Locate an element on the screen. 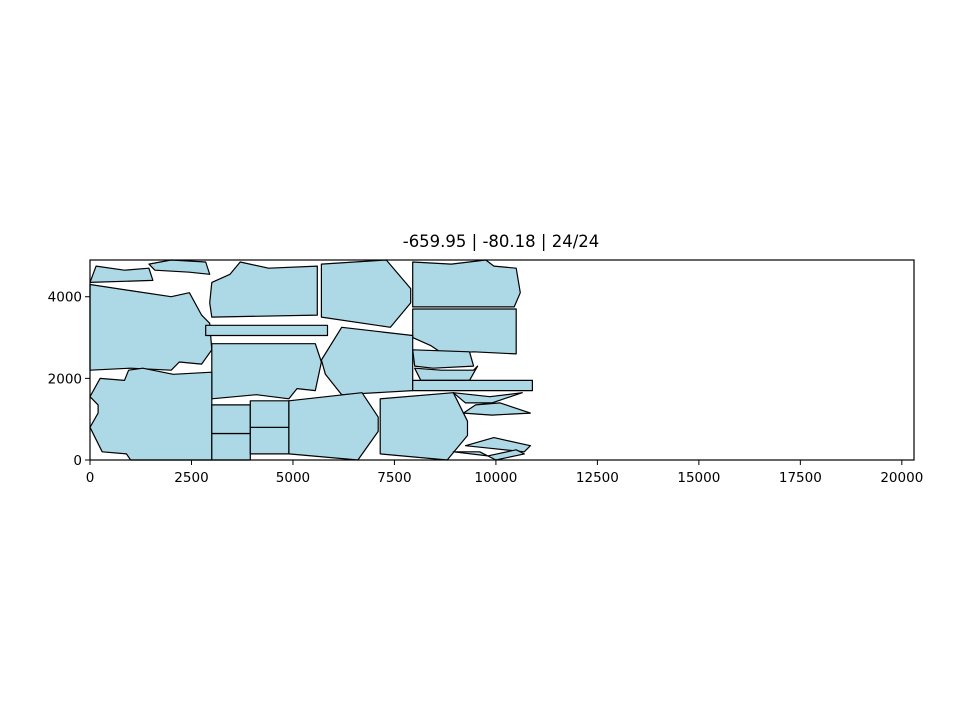 This screenshot has height=720, width=960. pieces-group is located at coordinates (311, 360).